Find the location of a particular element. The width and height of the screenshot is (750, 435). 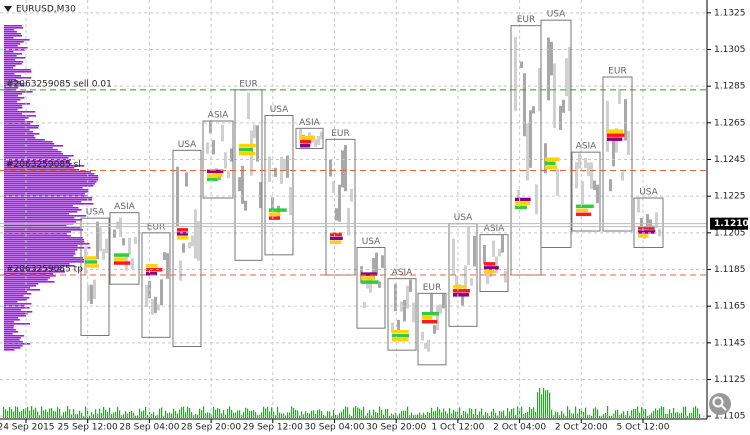

chart-title: EURUSD,M30 is located at coordinates (46, 10).